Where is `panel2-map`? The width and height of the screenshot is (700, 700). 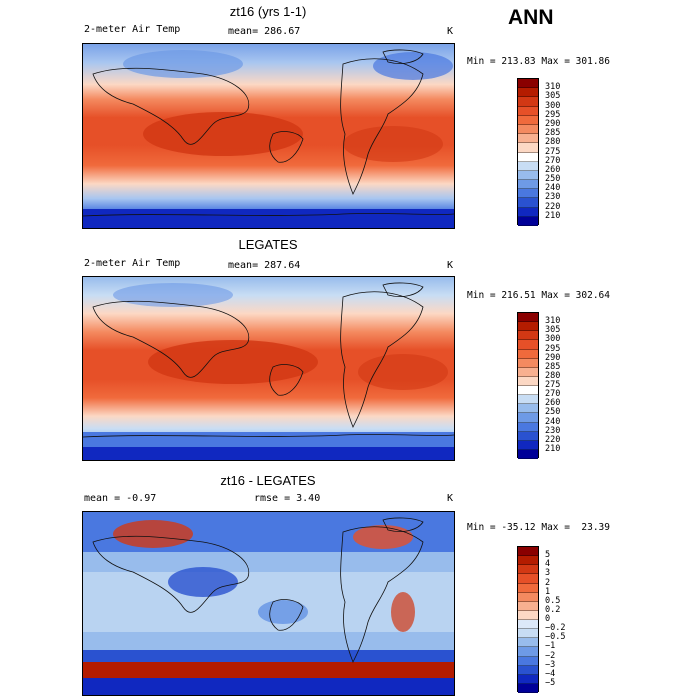
panel2-map is located at coordinates (268, 368).